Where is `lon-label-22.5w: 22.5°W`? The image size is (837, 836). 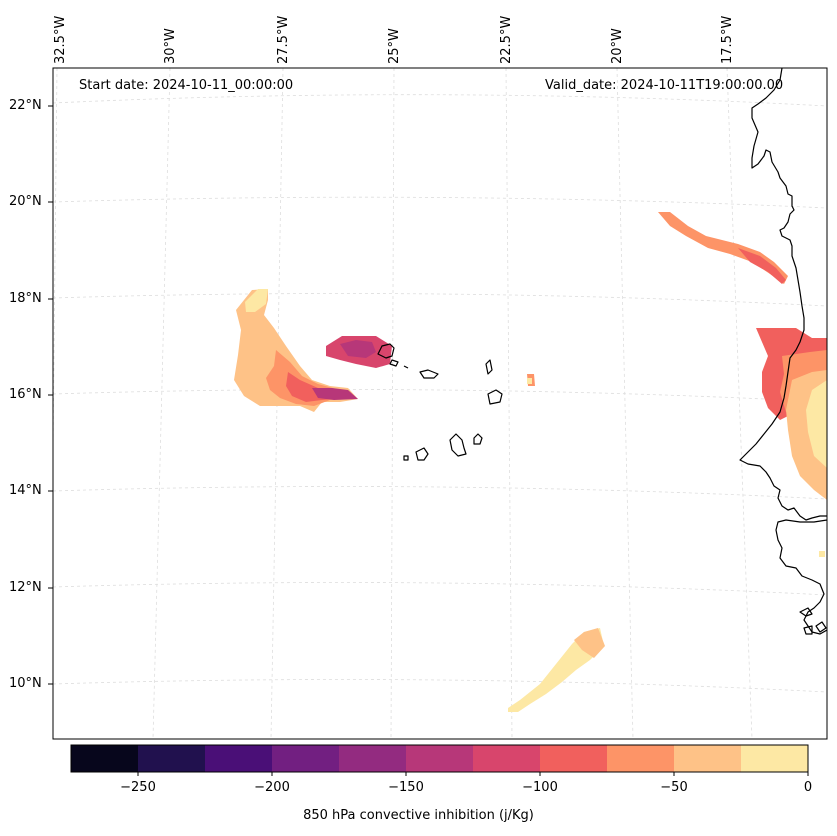
lon-label-22.5w: 22.5°W is located at coordinates (506, 39).